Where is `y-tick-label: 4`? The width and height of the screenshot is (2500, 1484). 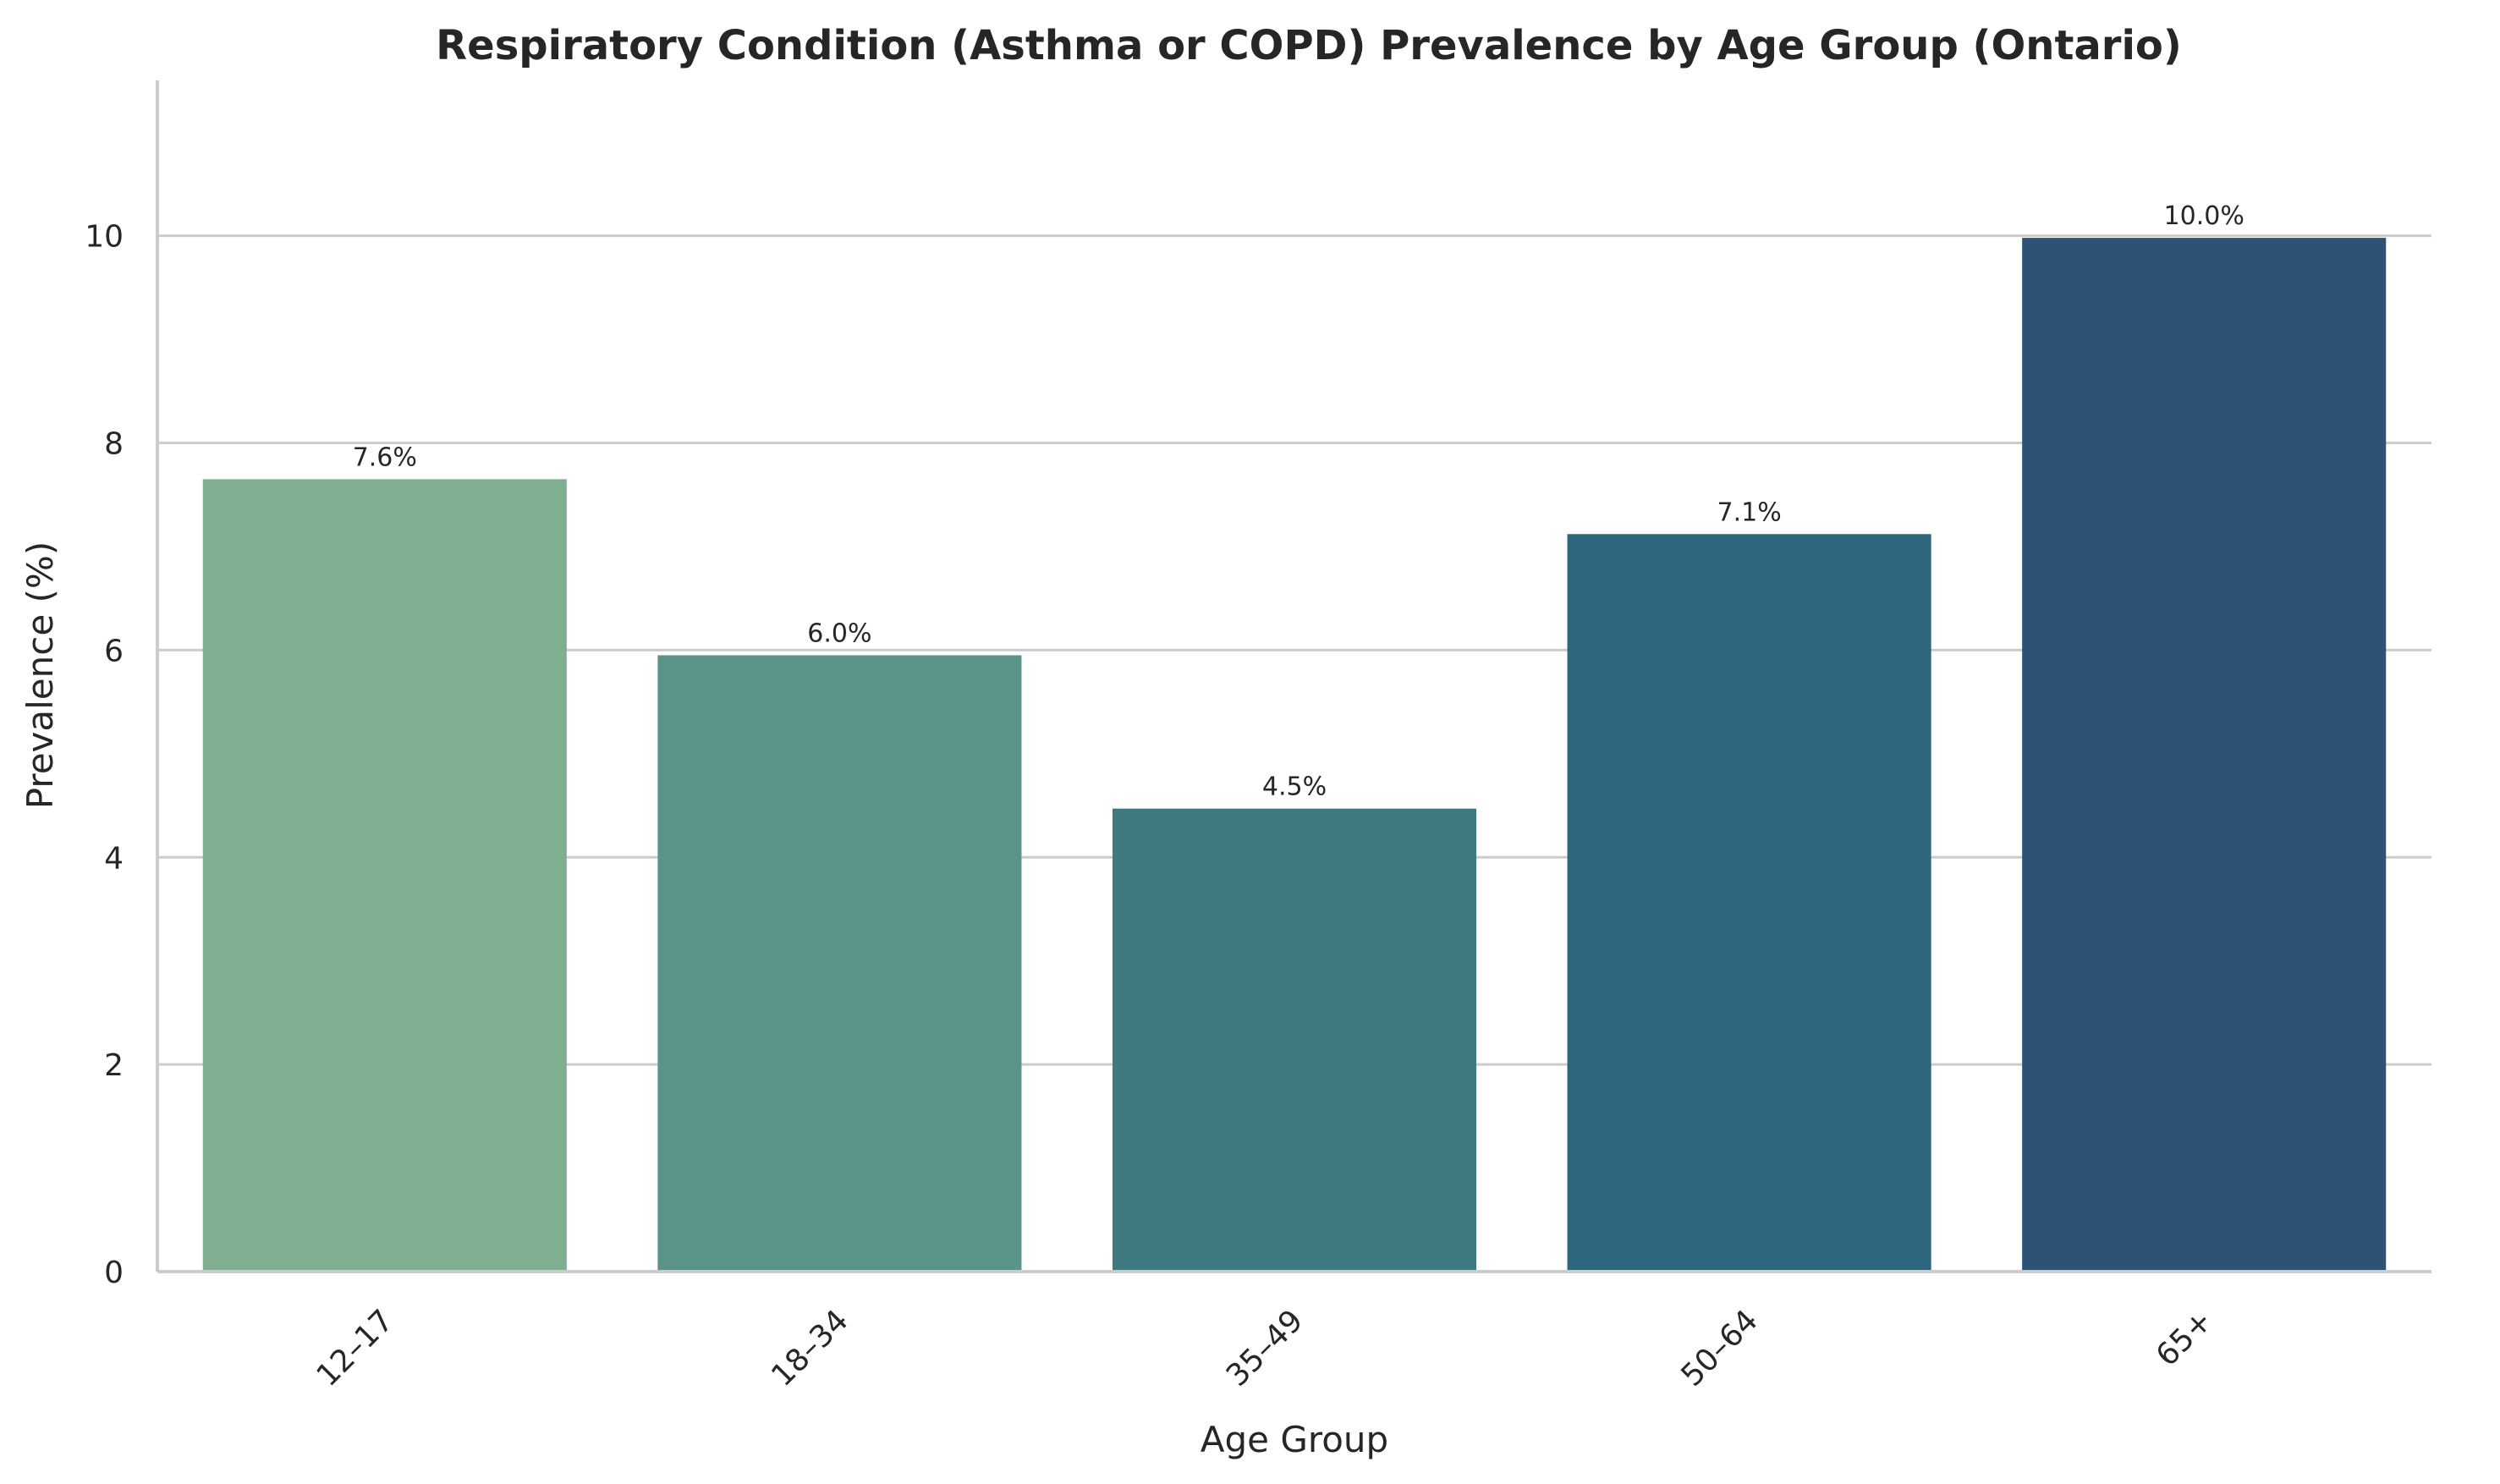 y-tick-label: 4 is located at coordinates (114, 858).